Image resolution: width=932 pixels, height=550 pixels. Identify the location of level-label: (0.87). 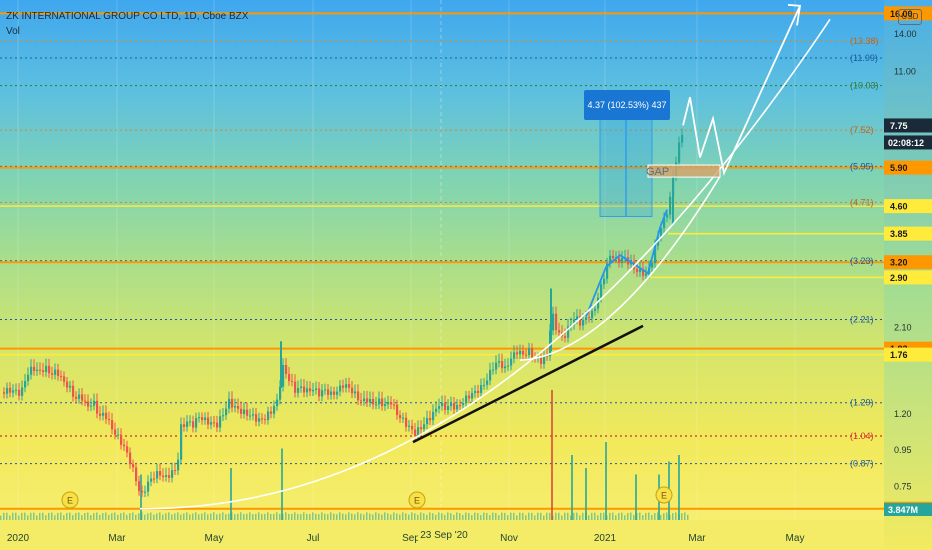
(862, 464).